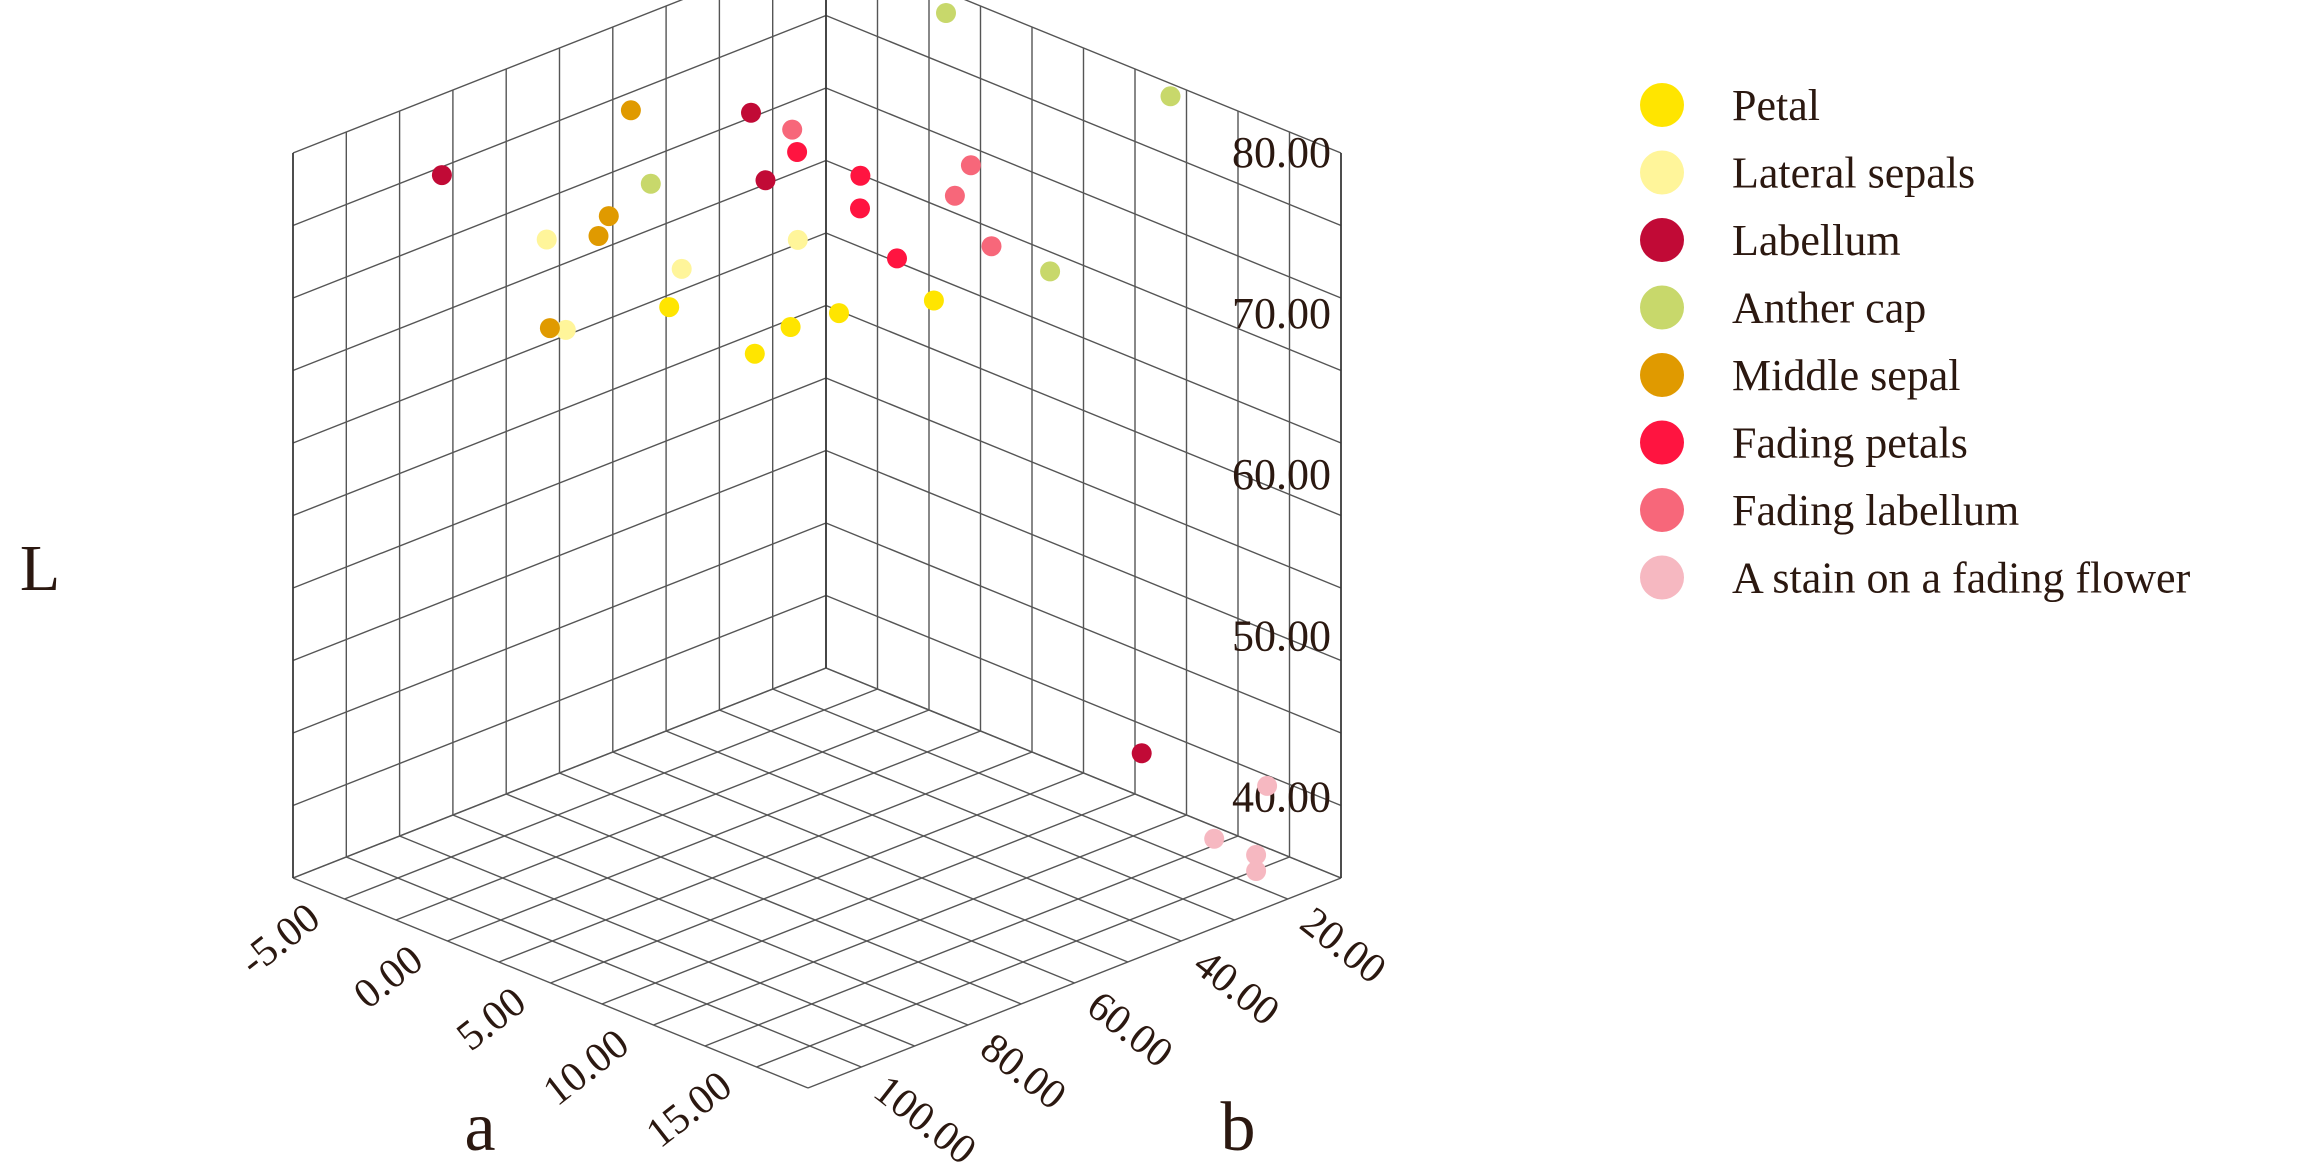  I want to click on legend-label: Fading petals, so click(1850, 443).